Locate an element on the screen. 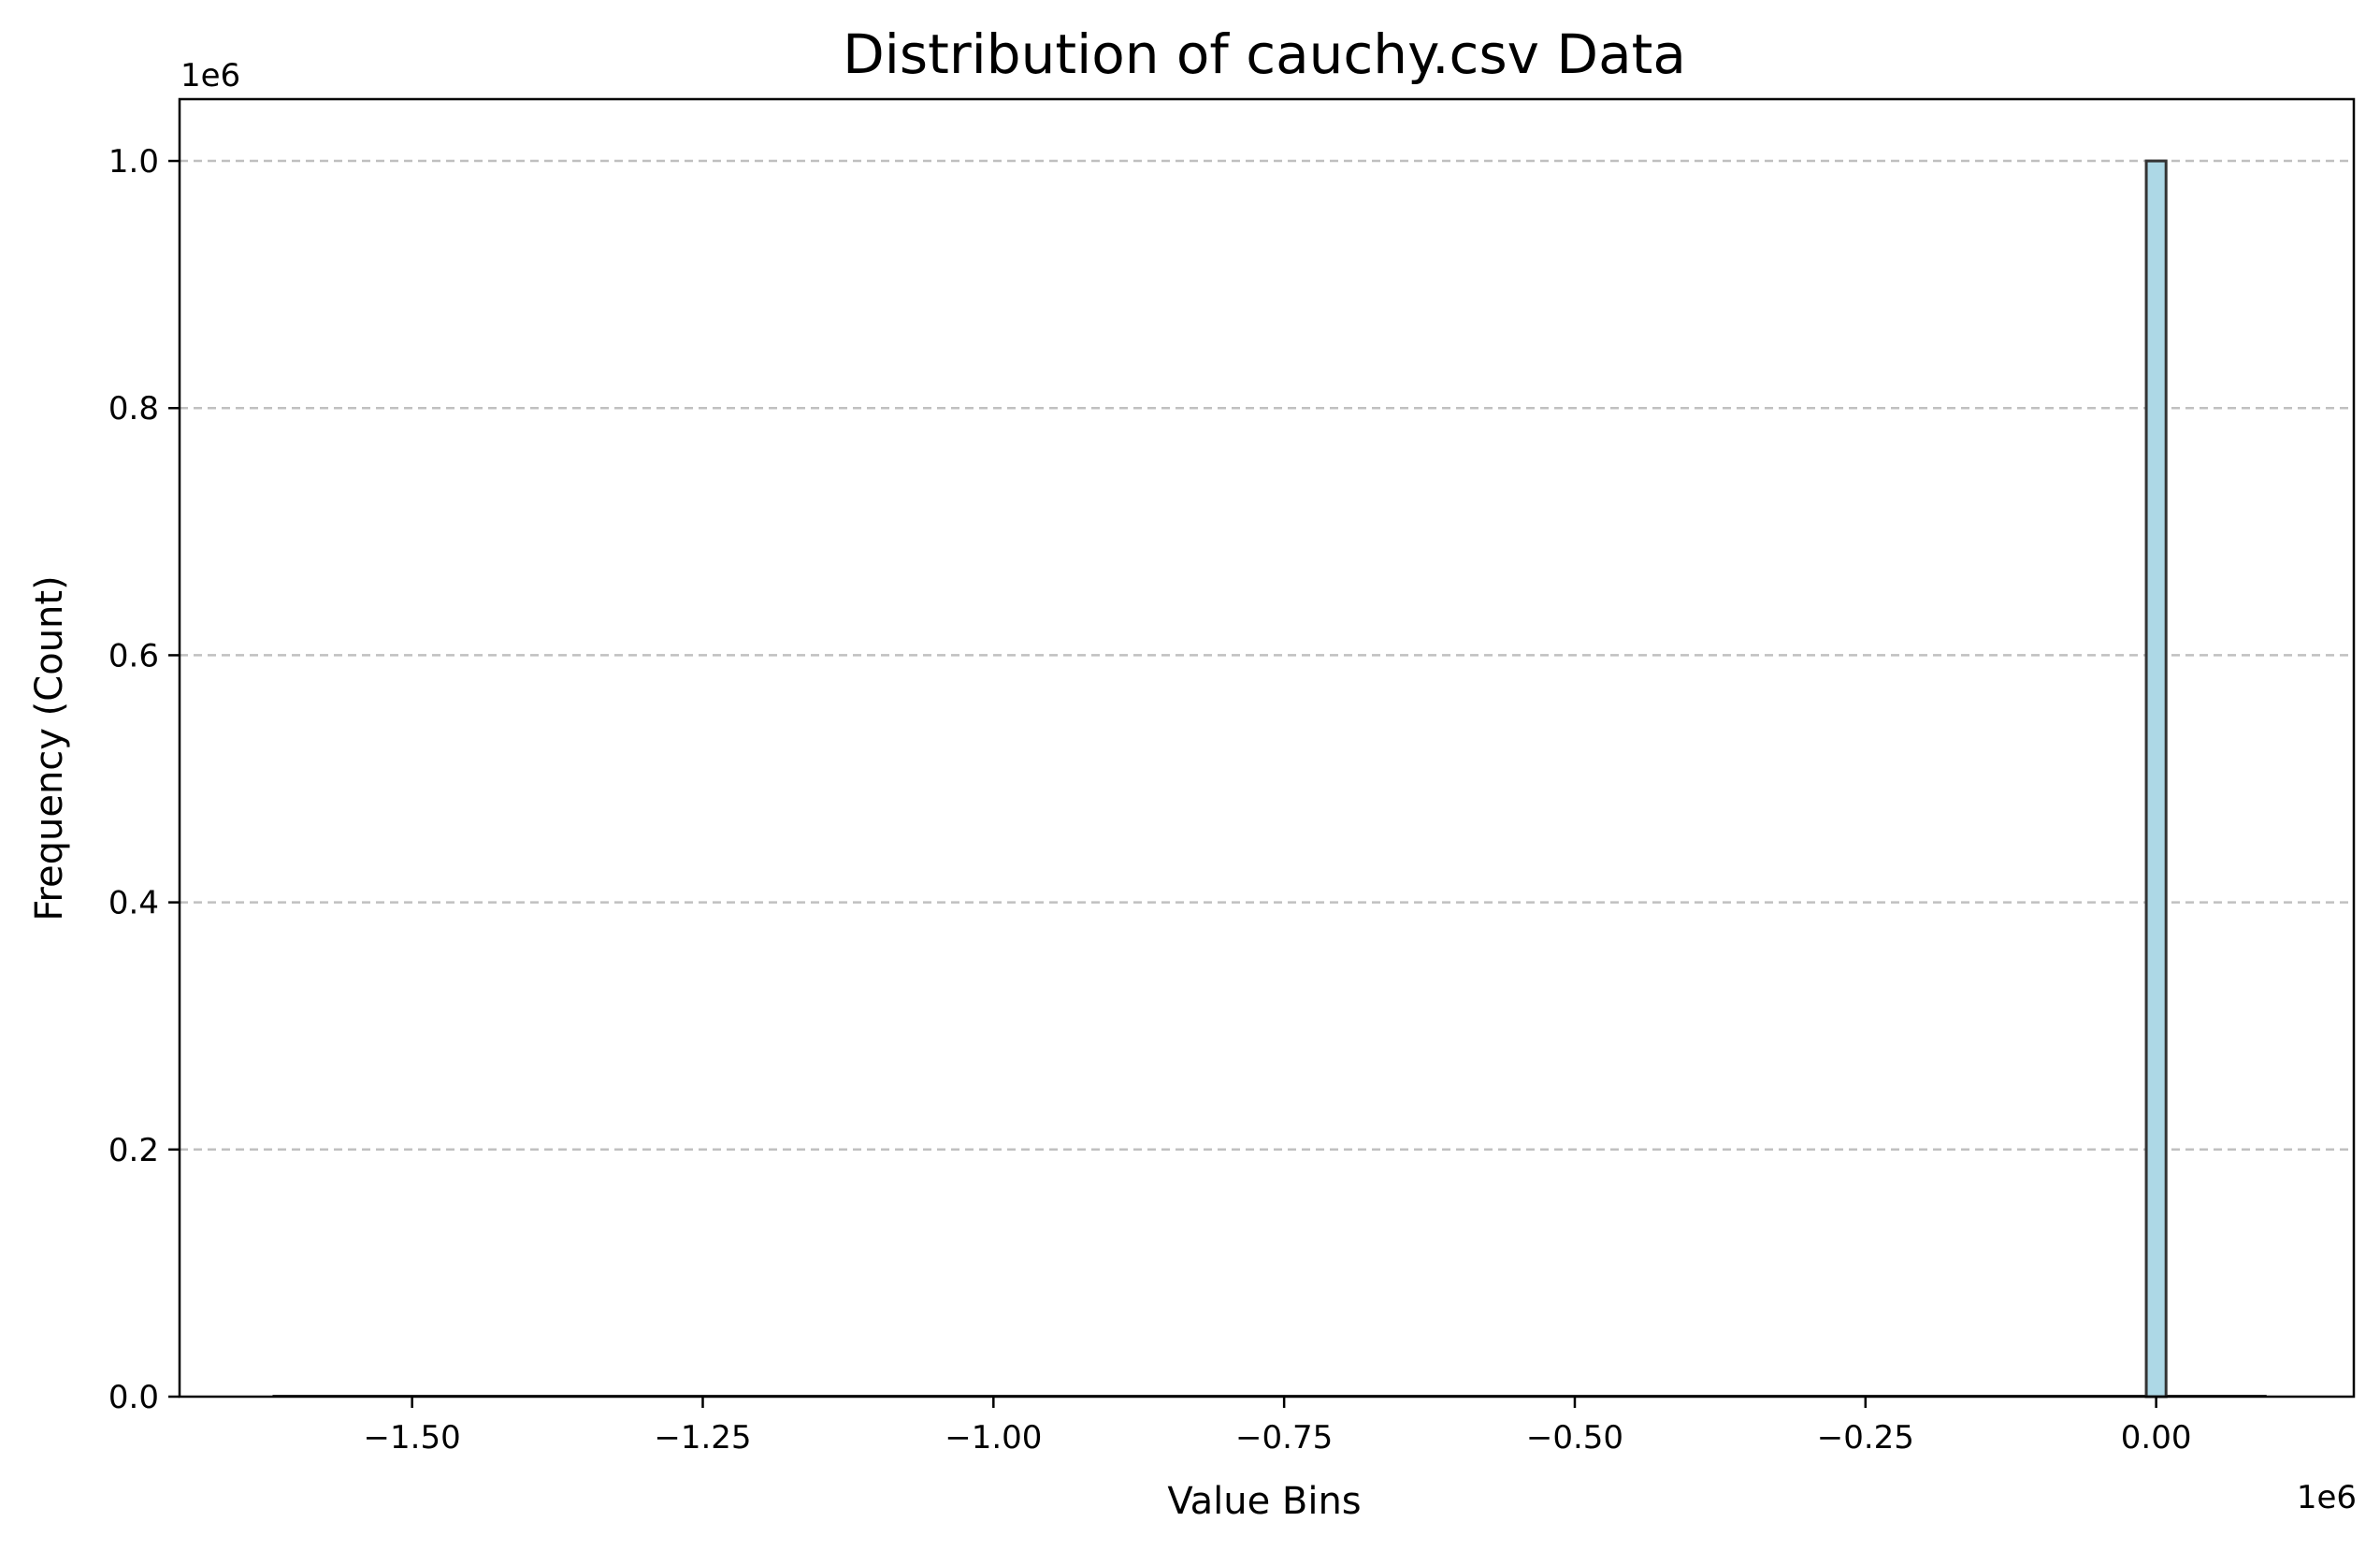 This screenshot has height=1551, width=2380. y-offset-label: 1e6 is located at coordinates (210, 75).